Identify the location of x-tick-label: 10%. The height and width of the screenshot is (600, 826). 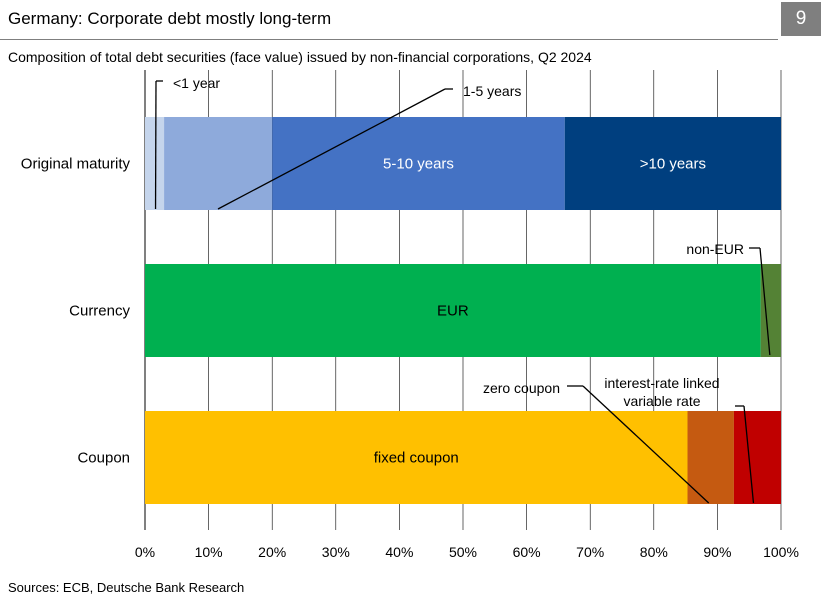
(209, 552).